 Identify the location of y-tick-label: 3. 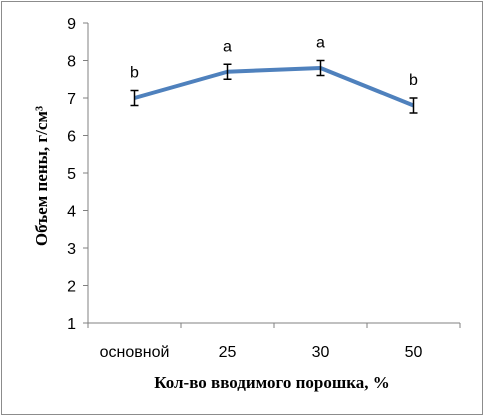
(71, 249).